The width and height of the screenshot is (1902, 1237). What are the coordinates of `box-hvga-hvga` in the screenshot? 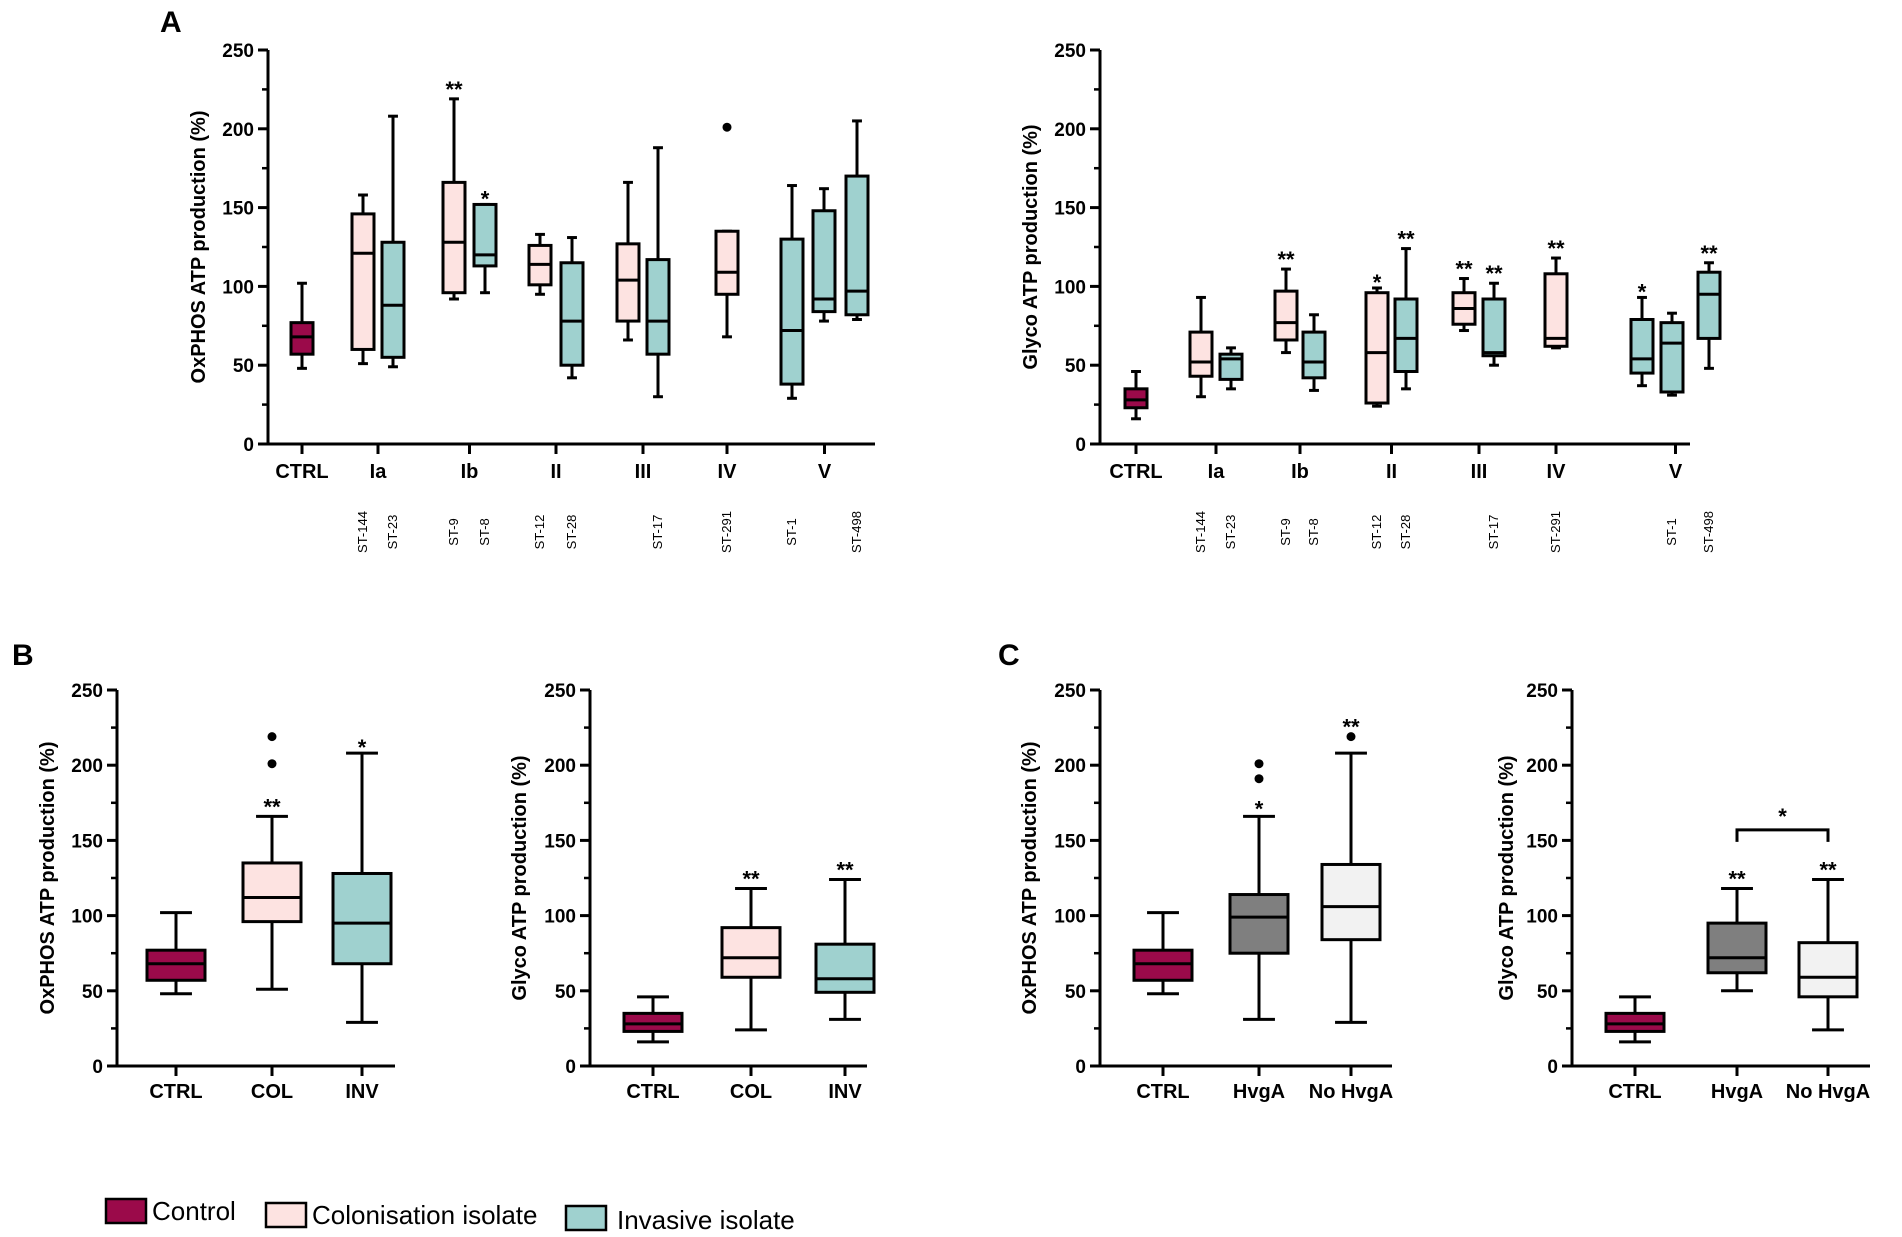 It's located at (1737, 948).